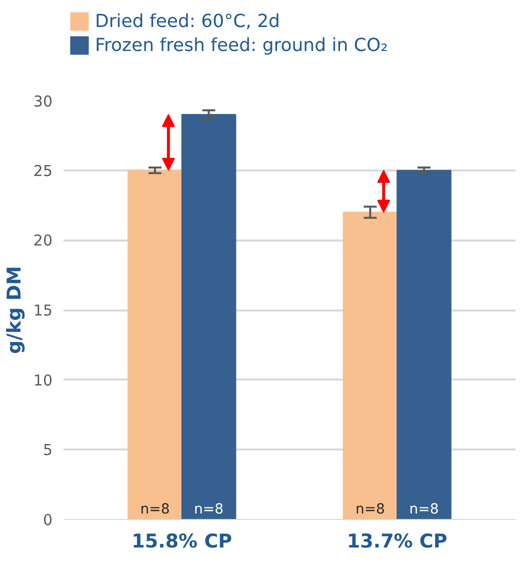 This screenshot has height=562, width=520. I want to click on y-tick-label: 15, so click(43, 311).